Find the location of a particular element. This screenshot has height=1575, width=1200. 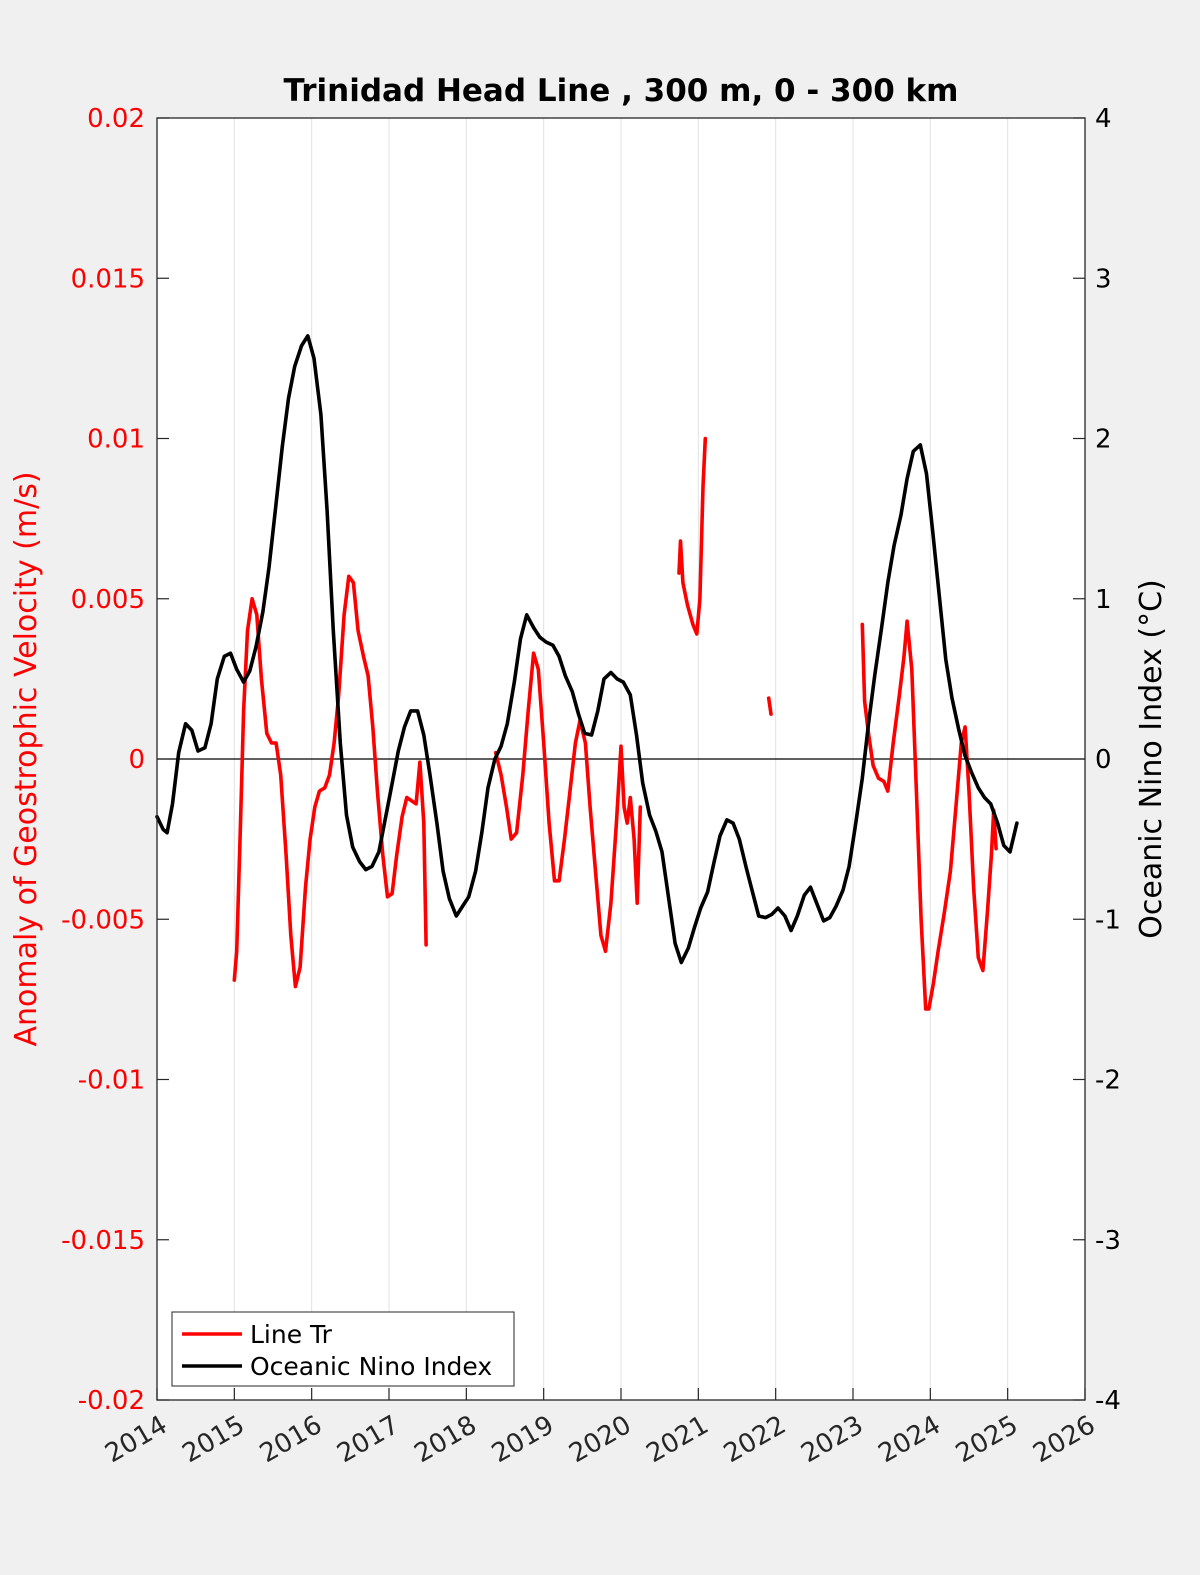

x-tick-label: 2020 is located at coordinates (600, 1439).